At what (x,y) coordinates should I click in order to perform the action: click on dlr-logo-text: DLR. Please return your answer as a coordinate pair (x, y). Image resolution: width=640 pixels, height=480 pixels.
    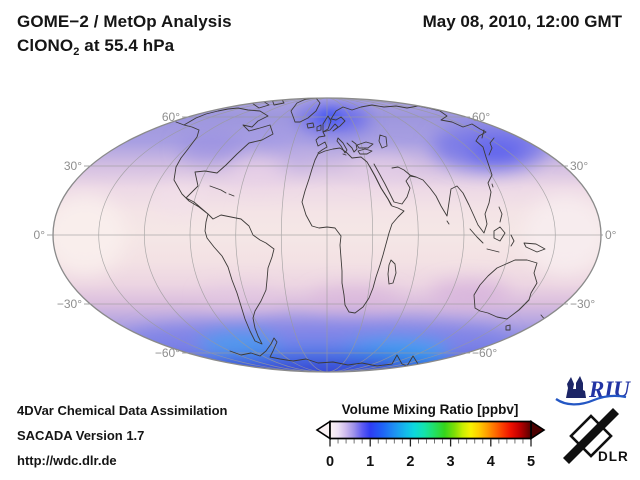
    Looking at the image, I should click on (613, 456).